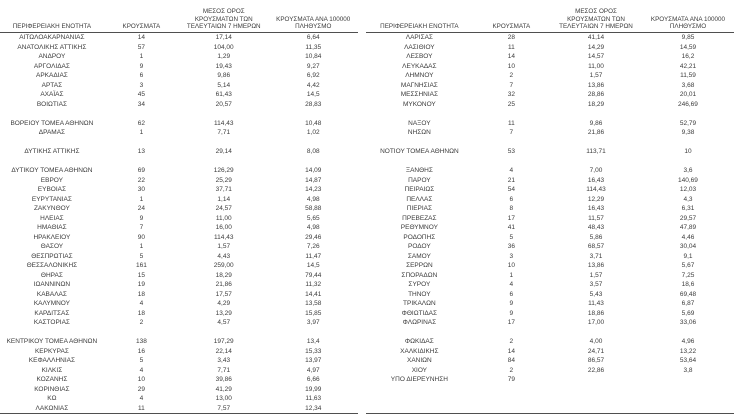 The height and width of the screenshot is (417, 734). Describe the element at coordinates (688, 390) in the screenshot. I see `per100k-cell` at that location.